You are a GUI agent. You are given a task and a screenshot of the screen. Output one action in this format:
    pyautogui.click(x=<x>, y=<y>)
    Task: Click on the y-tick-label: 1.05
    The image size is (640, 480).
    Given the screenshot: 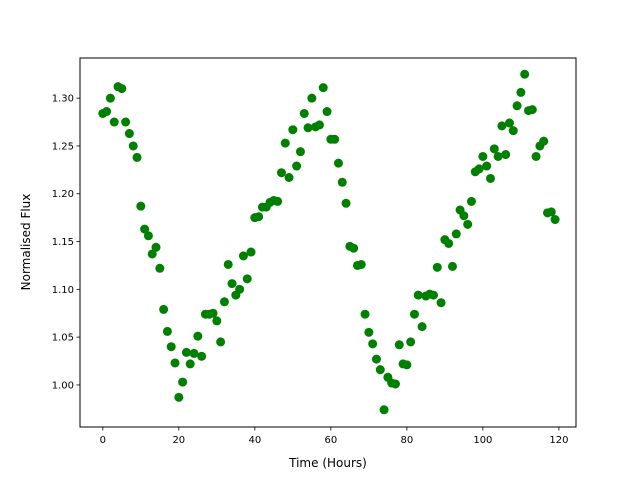 What is the action you would take?
    pyautogui.click(x=63, y=338)
    